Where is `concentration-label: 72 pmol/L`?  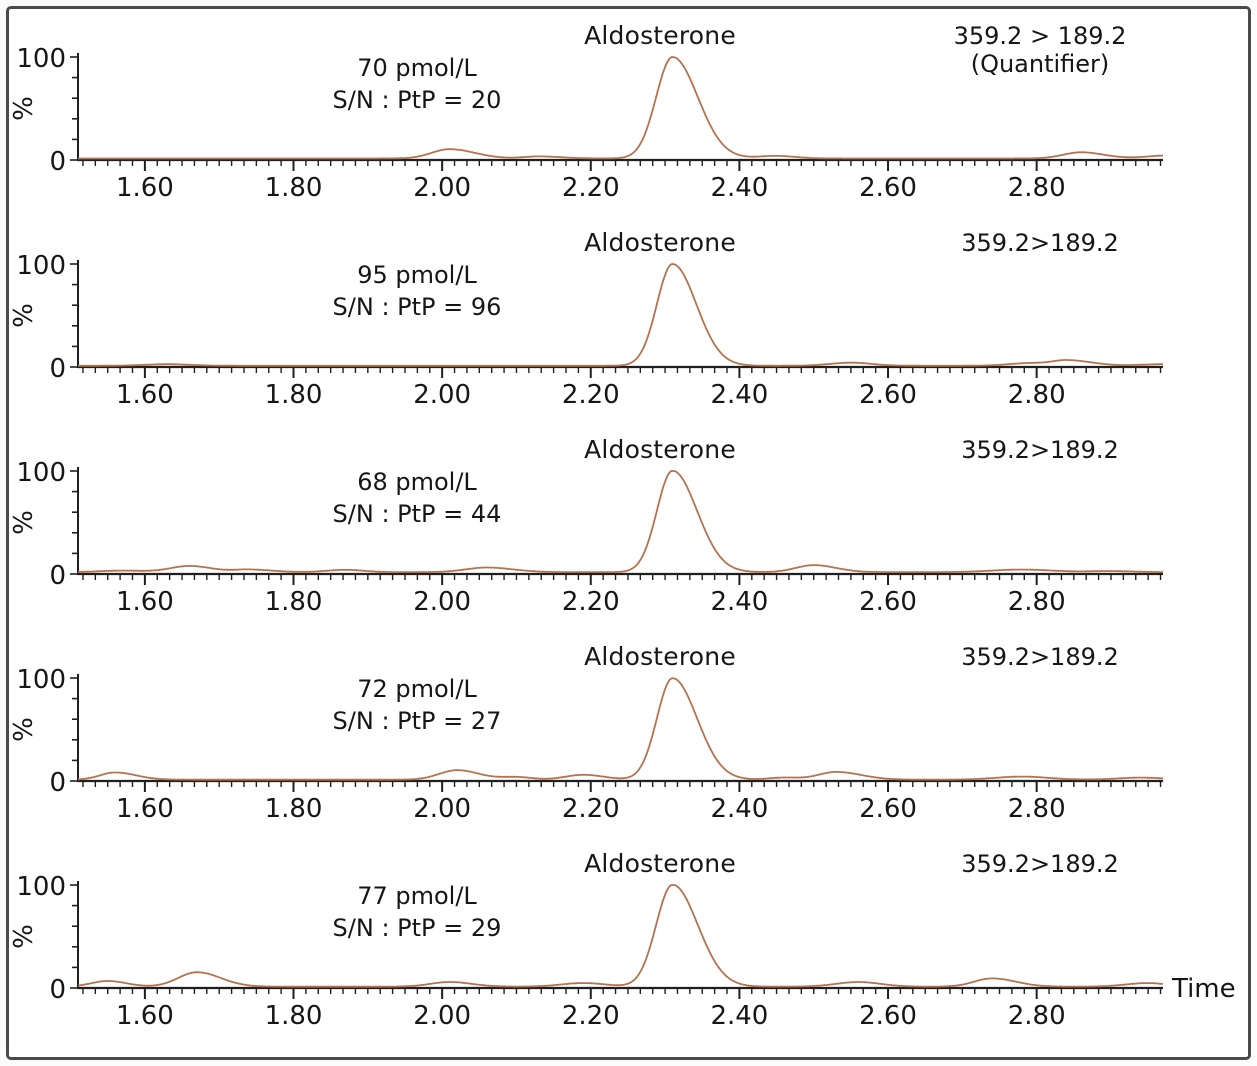
concentration-label: 72 pmol/L is located at coordinates (417, 689).